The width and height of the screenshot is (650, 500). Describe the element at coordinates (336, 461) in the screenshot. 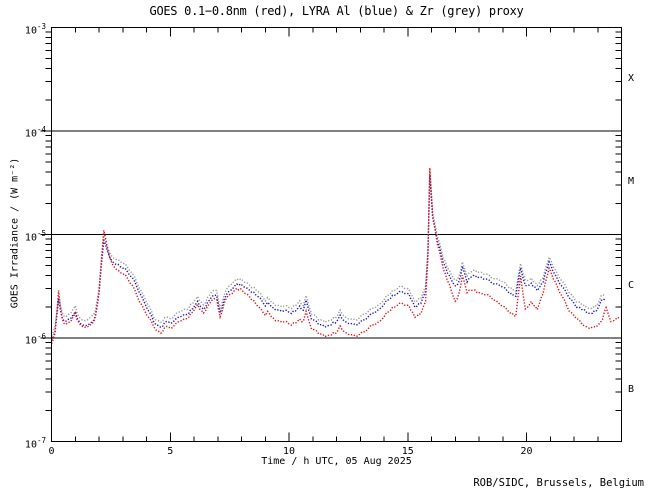

I see `x-axis-label: Time / h UTC, 05 Aug 2025` at that location.